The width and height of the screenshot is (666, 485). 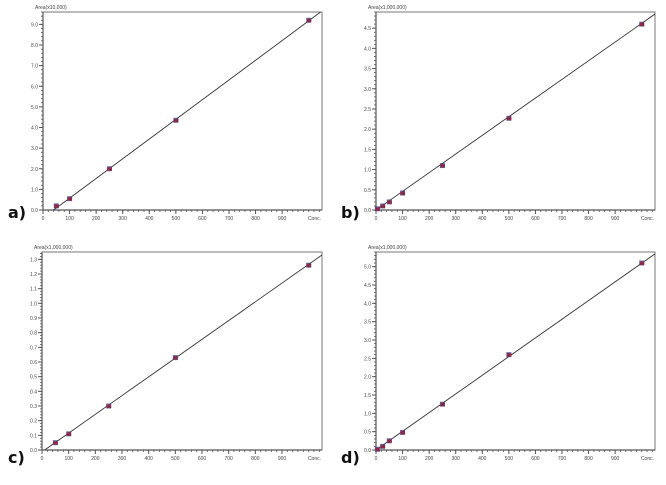 What do you see at coordinates (367, 90) in the screenshot?
I see `y-tick-label: 3.0` at bounding box center [367, 90].